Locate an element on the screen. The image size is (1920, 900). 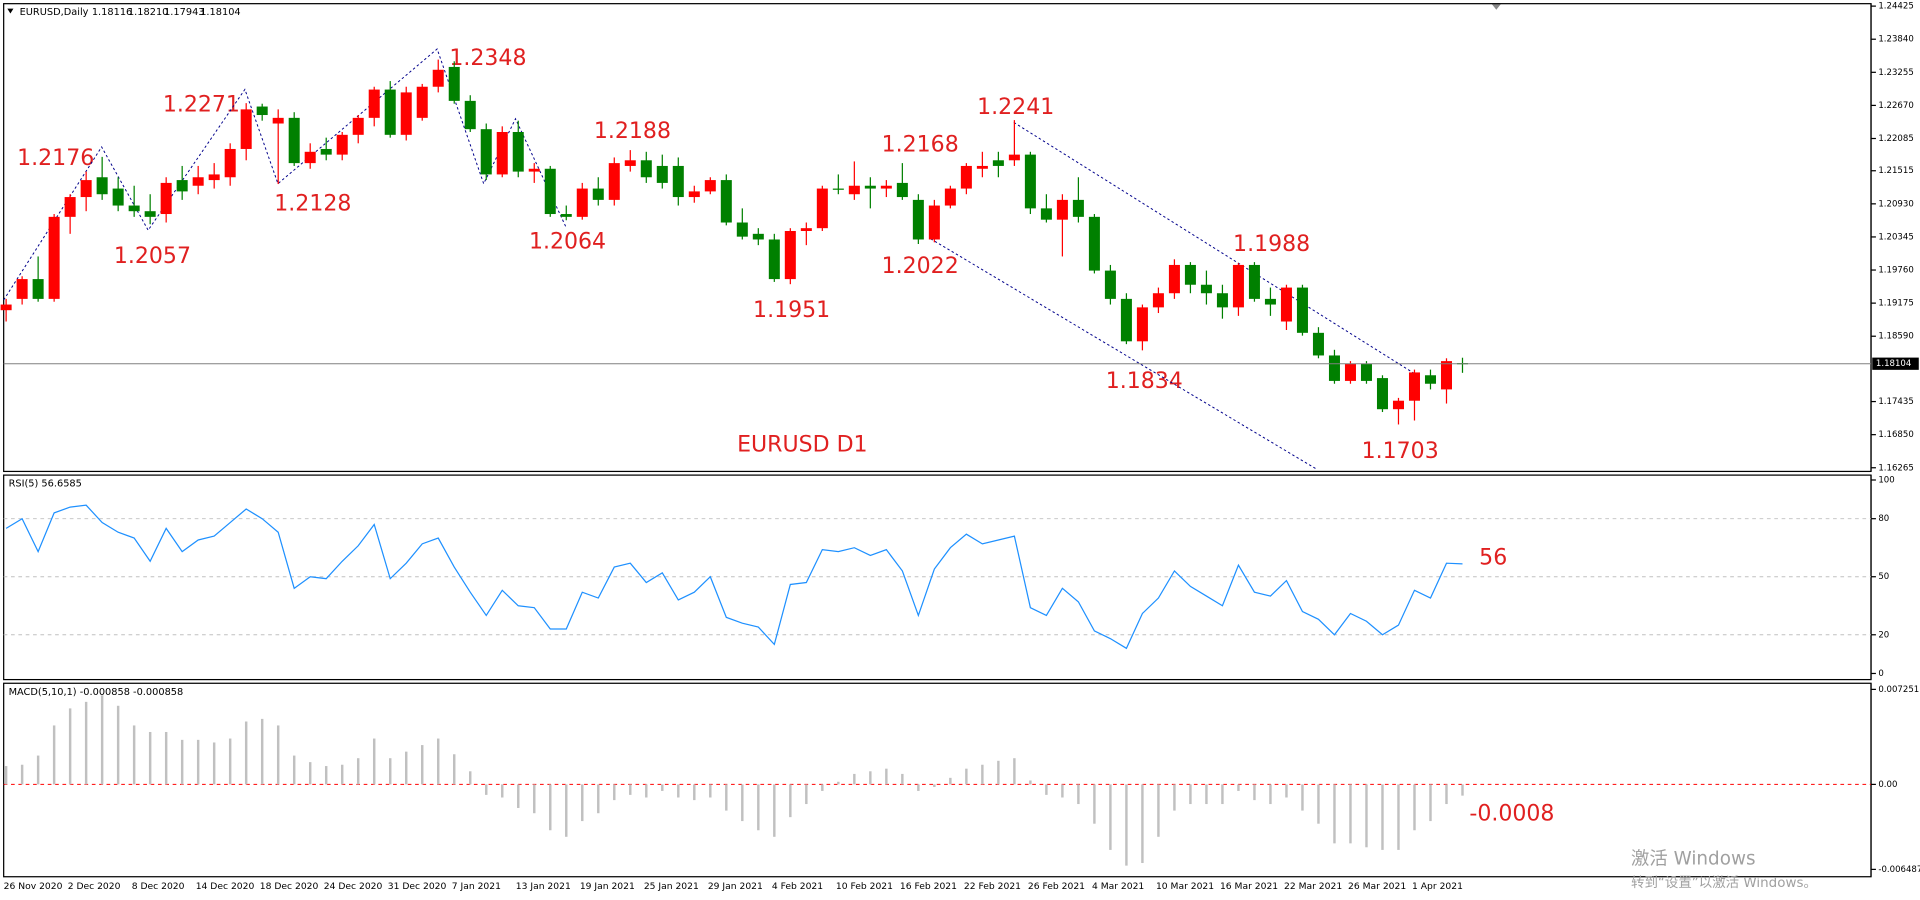
annotation: 1.2064 is located at coordinates (567, 241).